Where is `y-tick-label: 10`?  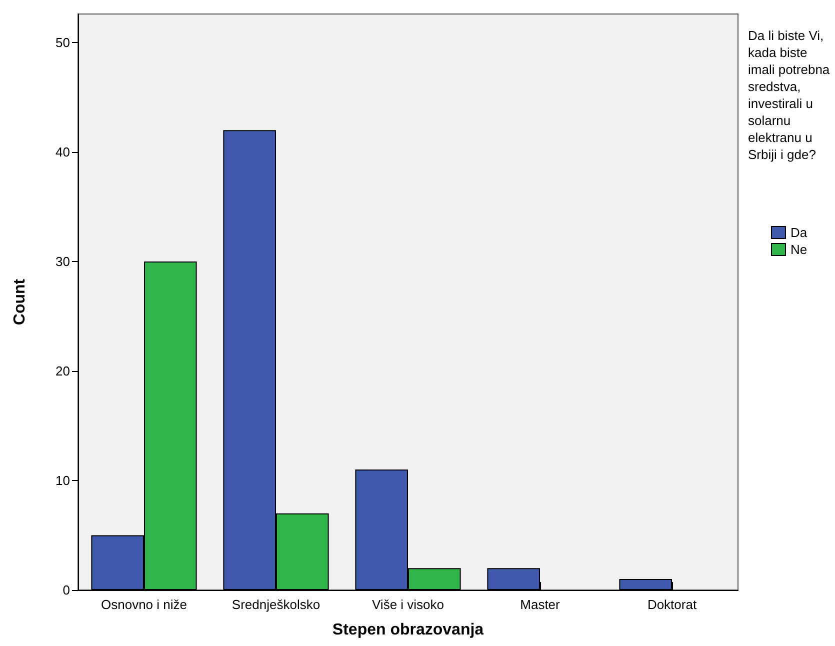 y-tick-label: 10 is located at coordinates (63, 480).